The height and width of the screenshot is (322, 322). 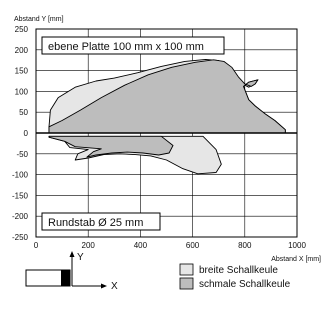 I want to click on legend-item-schmal: schmale Schallkeule, so click(x=235, y=283).